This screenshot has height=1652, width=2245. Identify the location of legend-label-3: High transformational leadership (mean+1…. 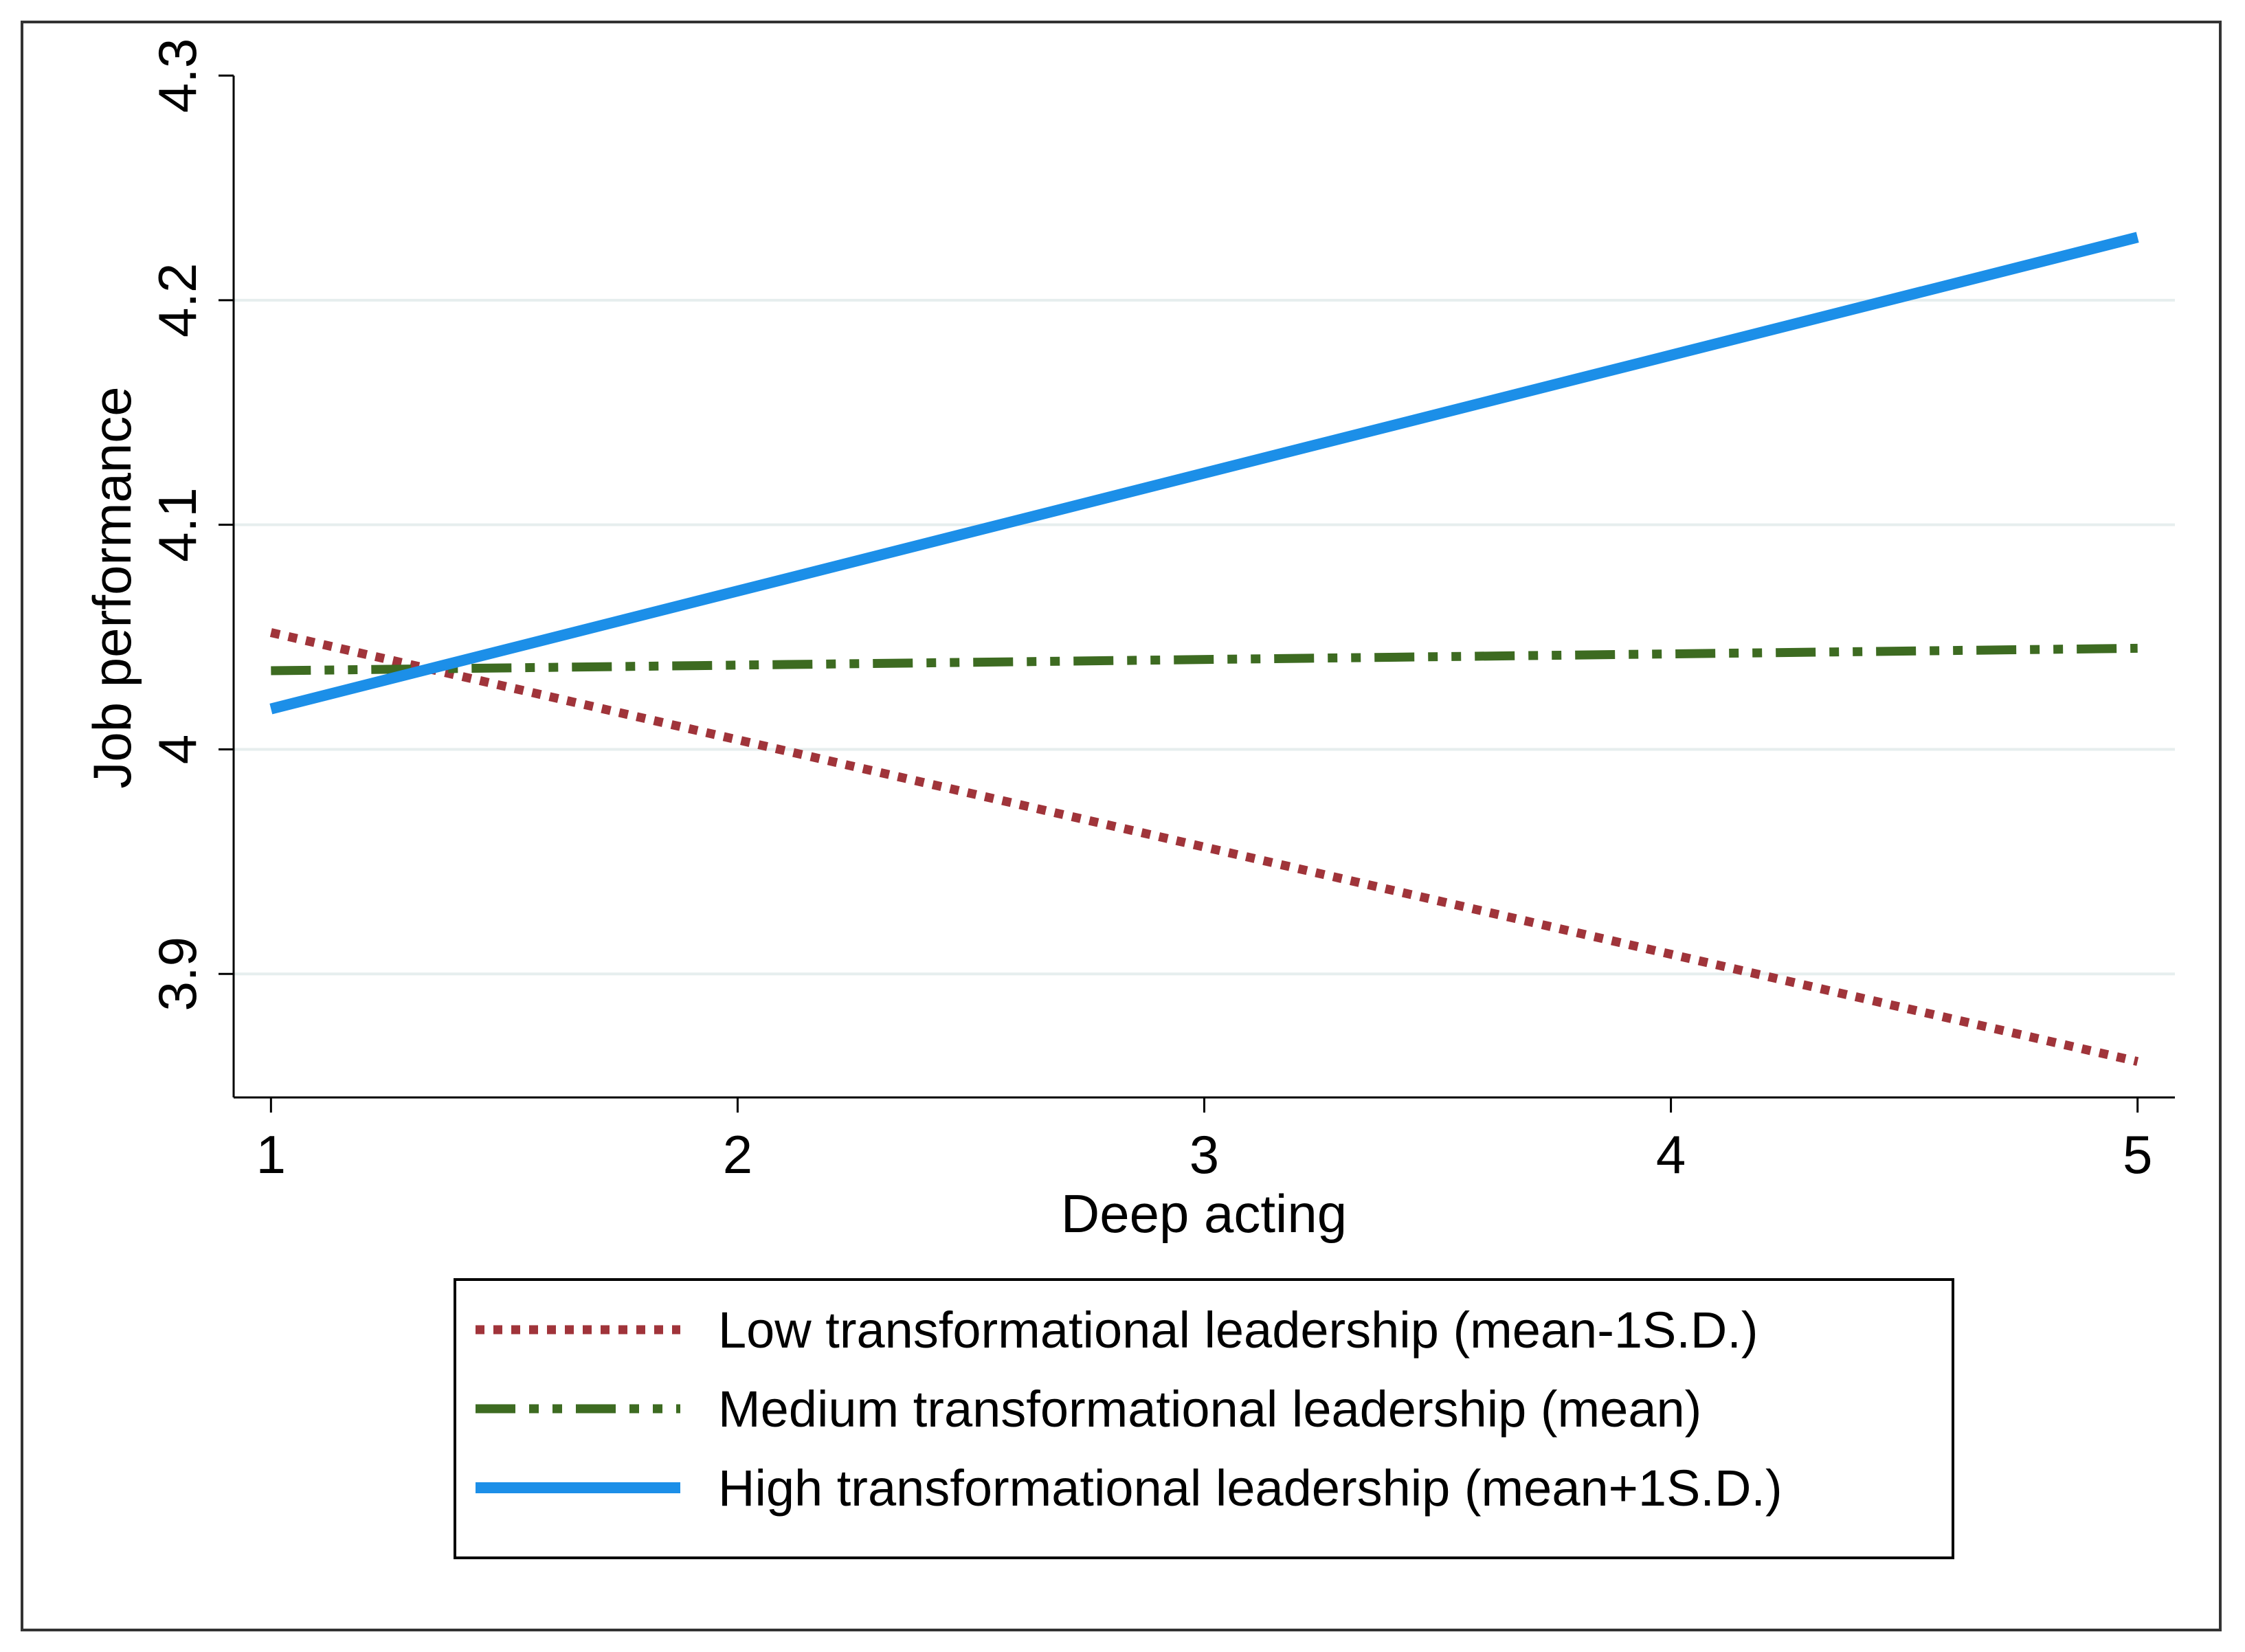
(1250, 1488).